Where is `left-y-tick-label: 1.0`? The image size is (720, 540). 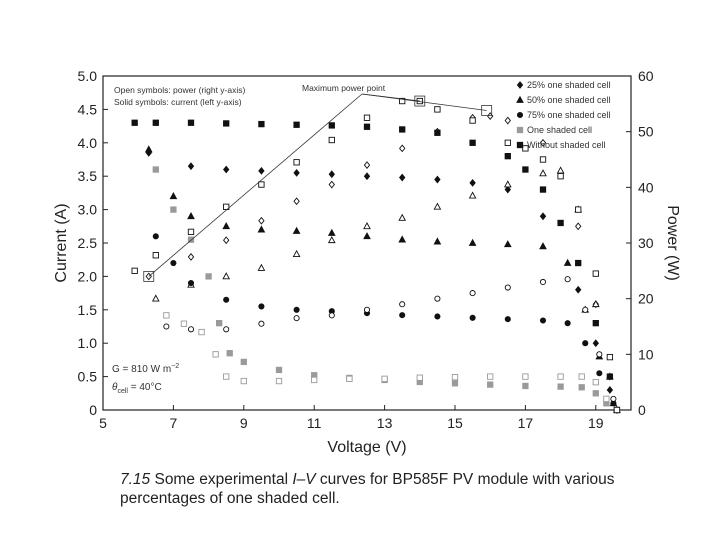 left-y-tick-label: 1.0 is located at coordinates (88, 343).